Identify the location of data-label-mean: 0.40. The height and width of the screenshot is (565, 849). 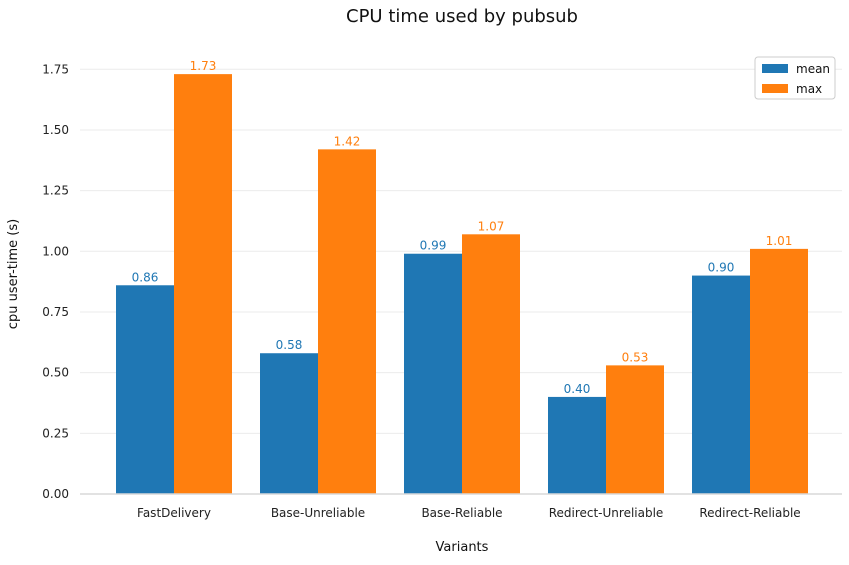
(577, 389).